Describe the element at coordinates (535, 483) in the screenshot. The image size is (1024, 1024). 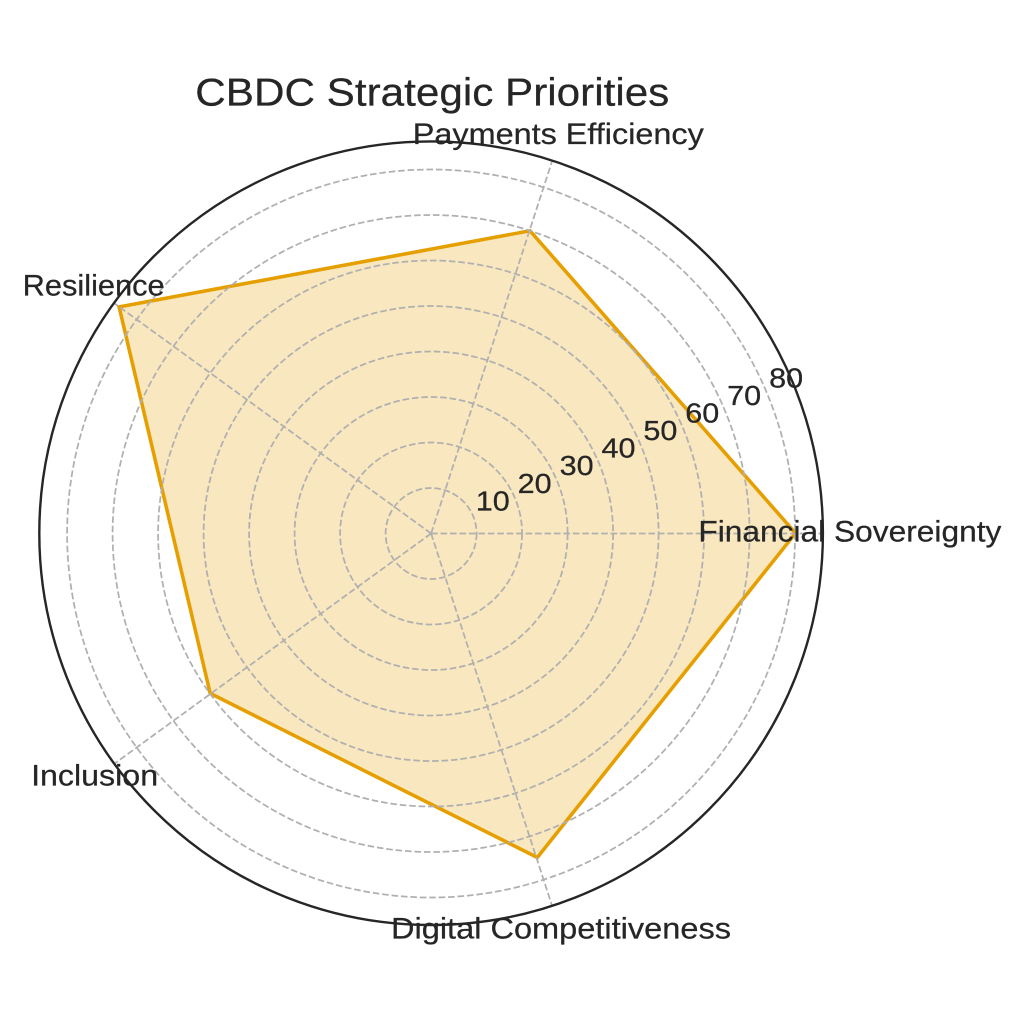
I see `svg-text: 20` at that location.